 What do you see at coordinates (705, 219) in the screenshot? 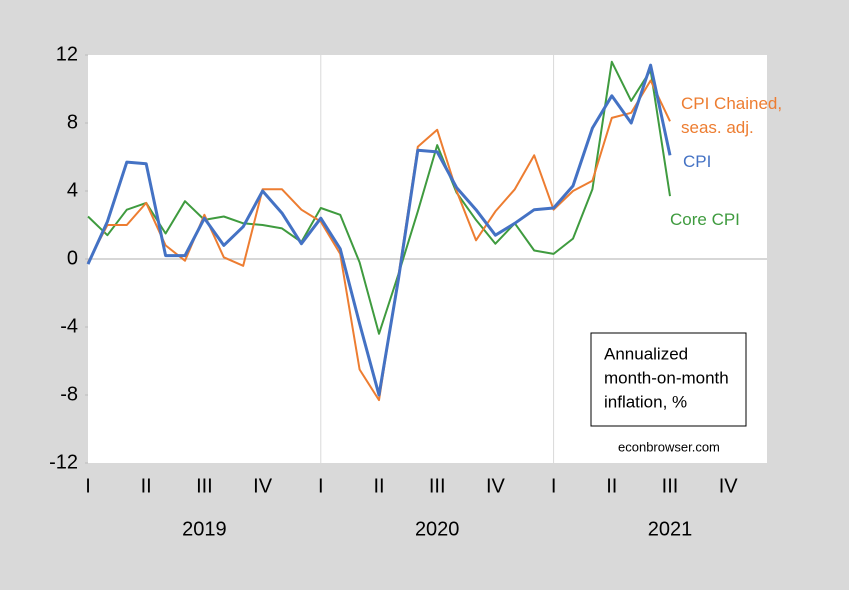
I see `series-label: Core CPI` at bounding box center [705, 219].